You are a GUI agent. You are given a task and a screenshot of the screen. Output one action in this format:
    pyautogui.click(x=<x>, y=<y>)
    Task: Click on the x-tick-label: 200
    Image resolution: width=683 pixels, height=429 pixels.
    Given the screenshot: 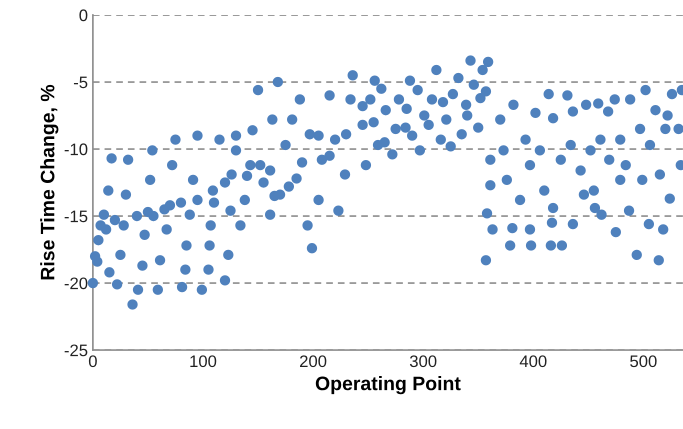 What is the action you would take?
    pyautogui.click(x=313, y=361)
    